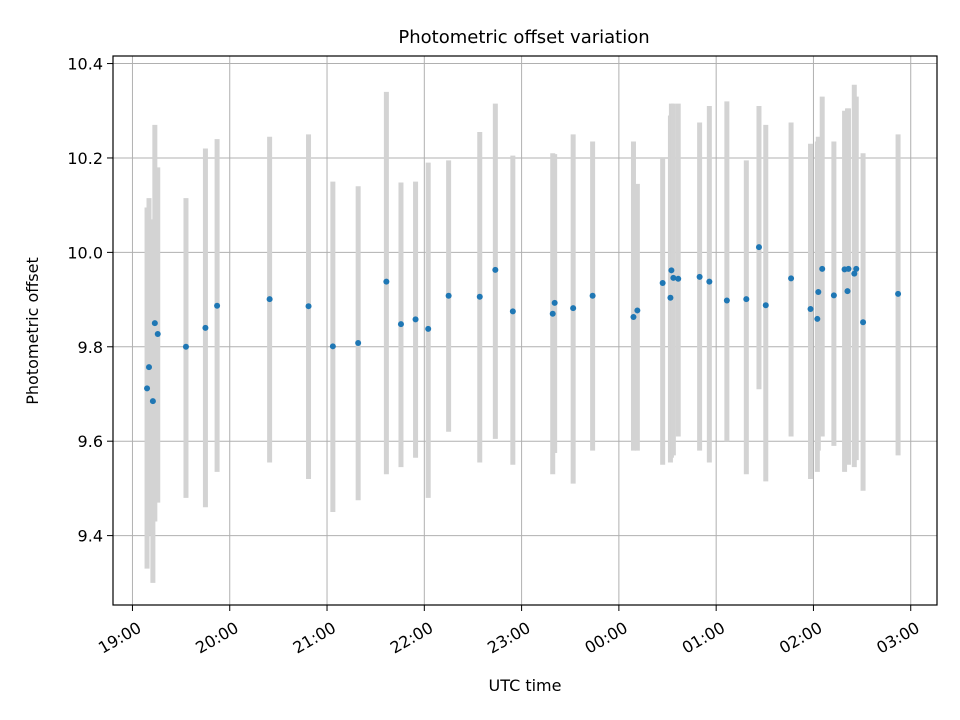  I want to click on y-tick-label: 10.0, so click(85, 252).